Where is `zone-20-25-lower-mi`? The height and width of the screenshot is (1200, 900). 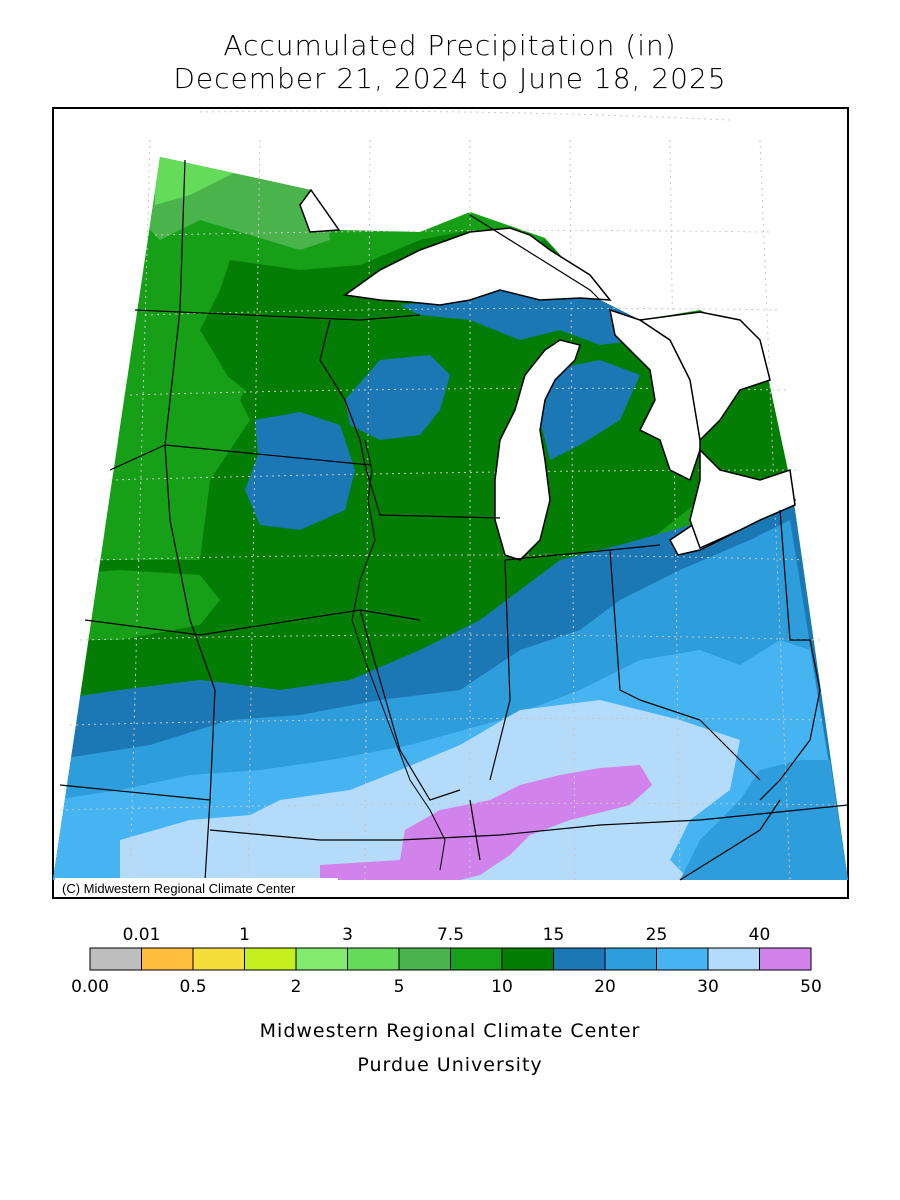 zone-20-25-lower-mi is located at coordinates (590, 410).